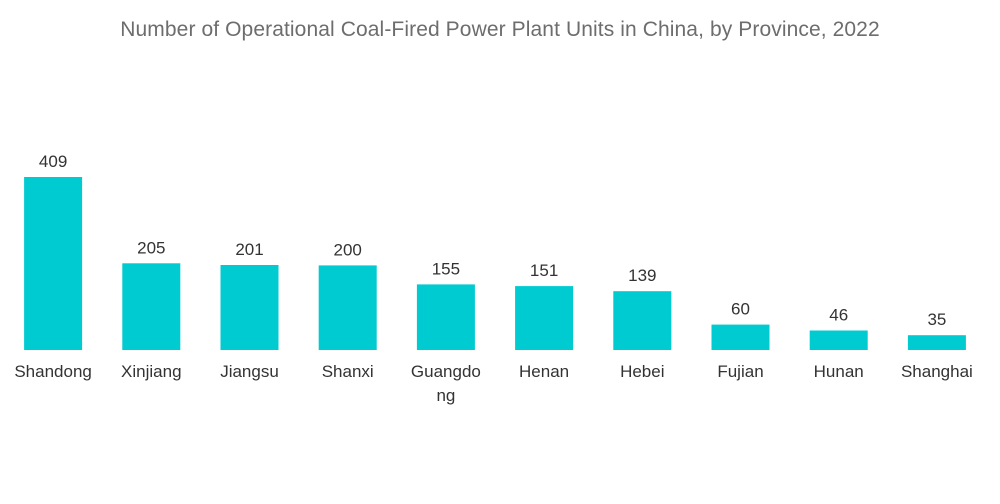 The image size is (1000, 504). Describe the element at coordinates (740, 371) in the screenshot. I see `category-label-fujian: Fujian` at that location.